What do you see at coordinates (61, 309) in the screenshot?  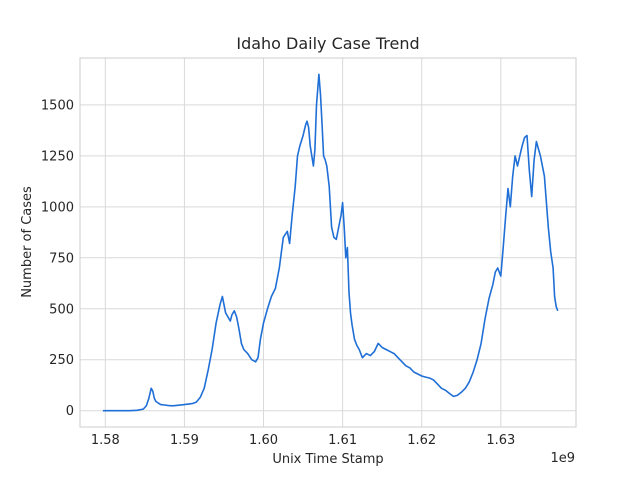 I see `y-tick-label: 500` at bounding box center [61, 309].